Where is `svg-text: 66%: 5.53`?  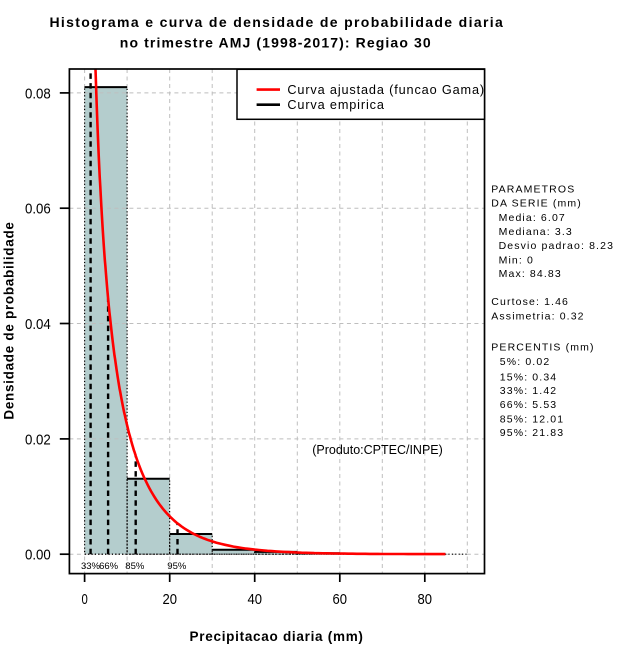 svg-text: 66%: 5.53 is located at coordinates (528, 405).